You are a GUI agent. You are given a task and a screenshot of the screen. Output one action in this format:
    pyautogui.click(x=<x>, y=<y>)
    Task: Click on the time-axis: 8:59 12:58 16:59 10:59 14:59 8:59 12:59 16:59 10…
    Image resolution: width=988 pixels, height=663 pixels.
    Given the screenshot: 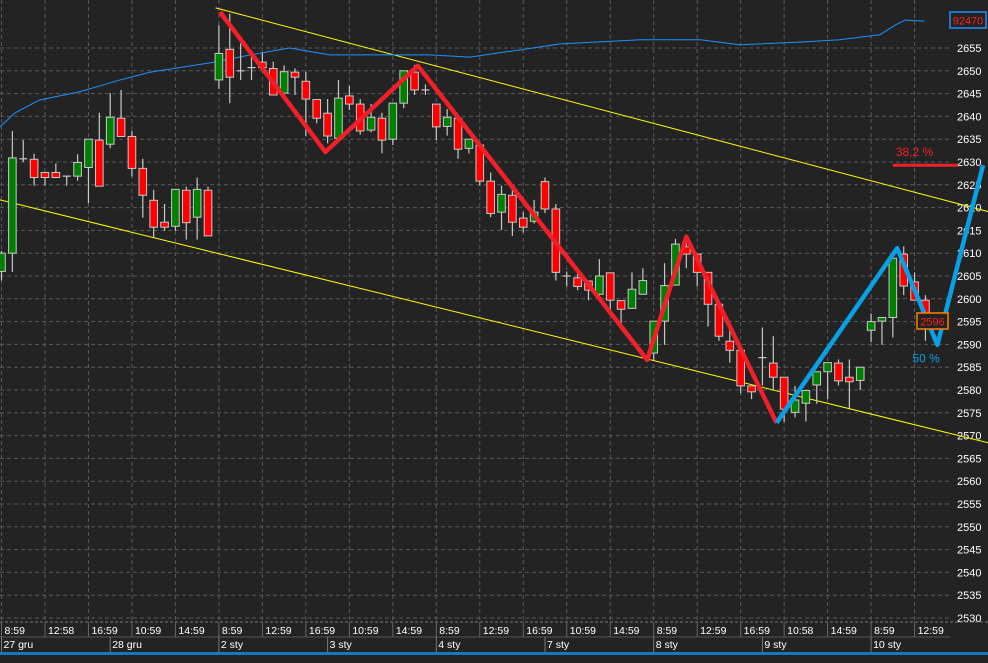 What is the action you would take?
    pyautogui.click(x=494, y=638)
    